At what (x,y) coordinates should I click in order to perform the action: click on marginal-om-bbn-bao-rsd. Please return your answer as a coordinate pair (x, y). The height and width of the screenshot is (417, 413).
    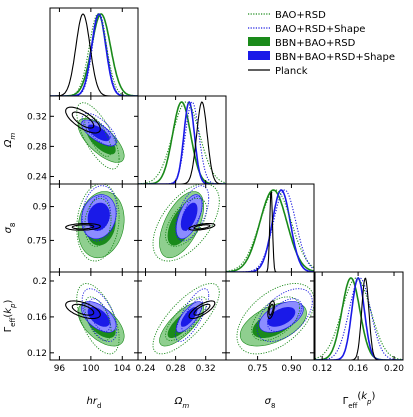
    Looking at the image, I should click on (182, 142).